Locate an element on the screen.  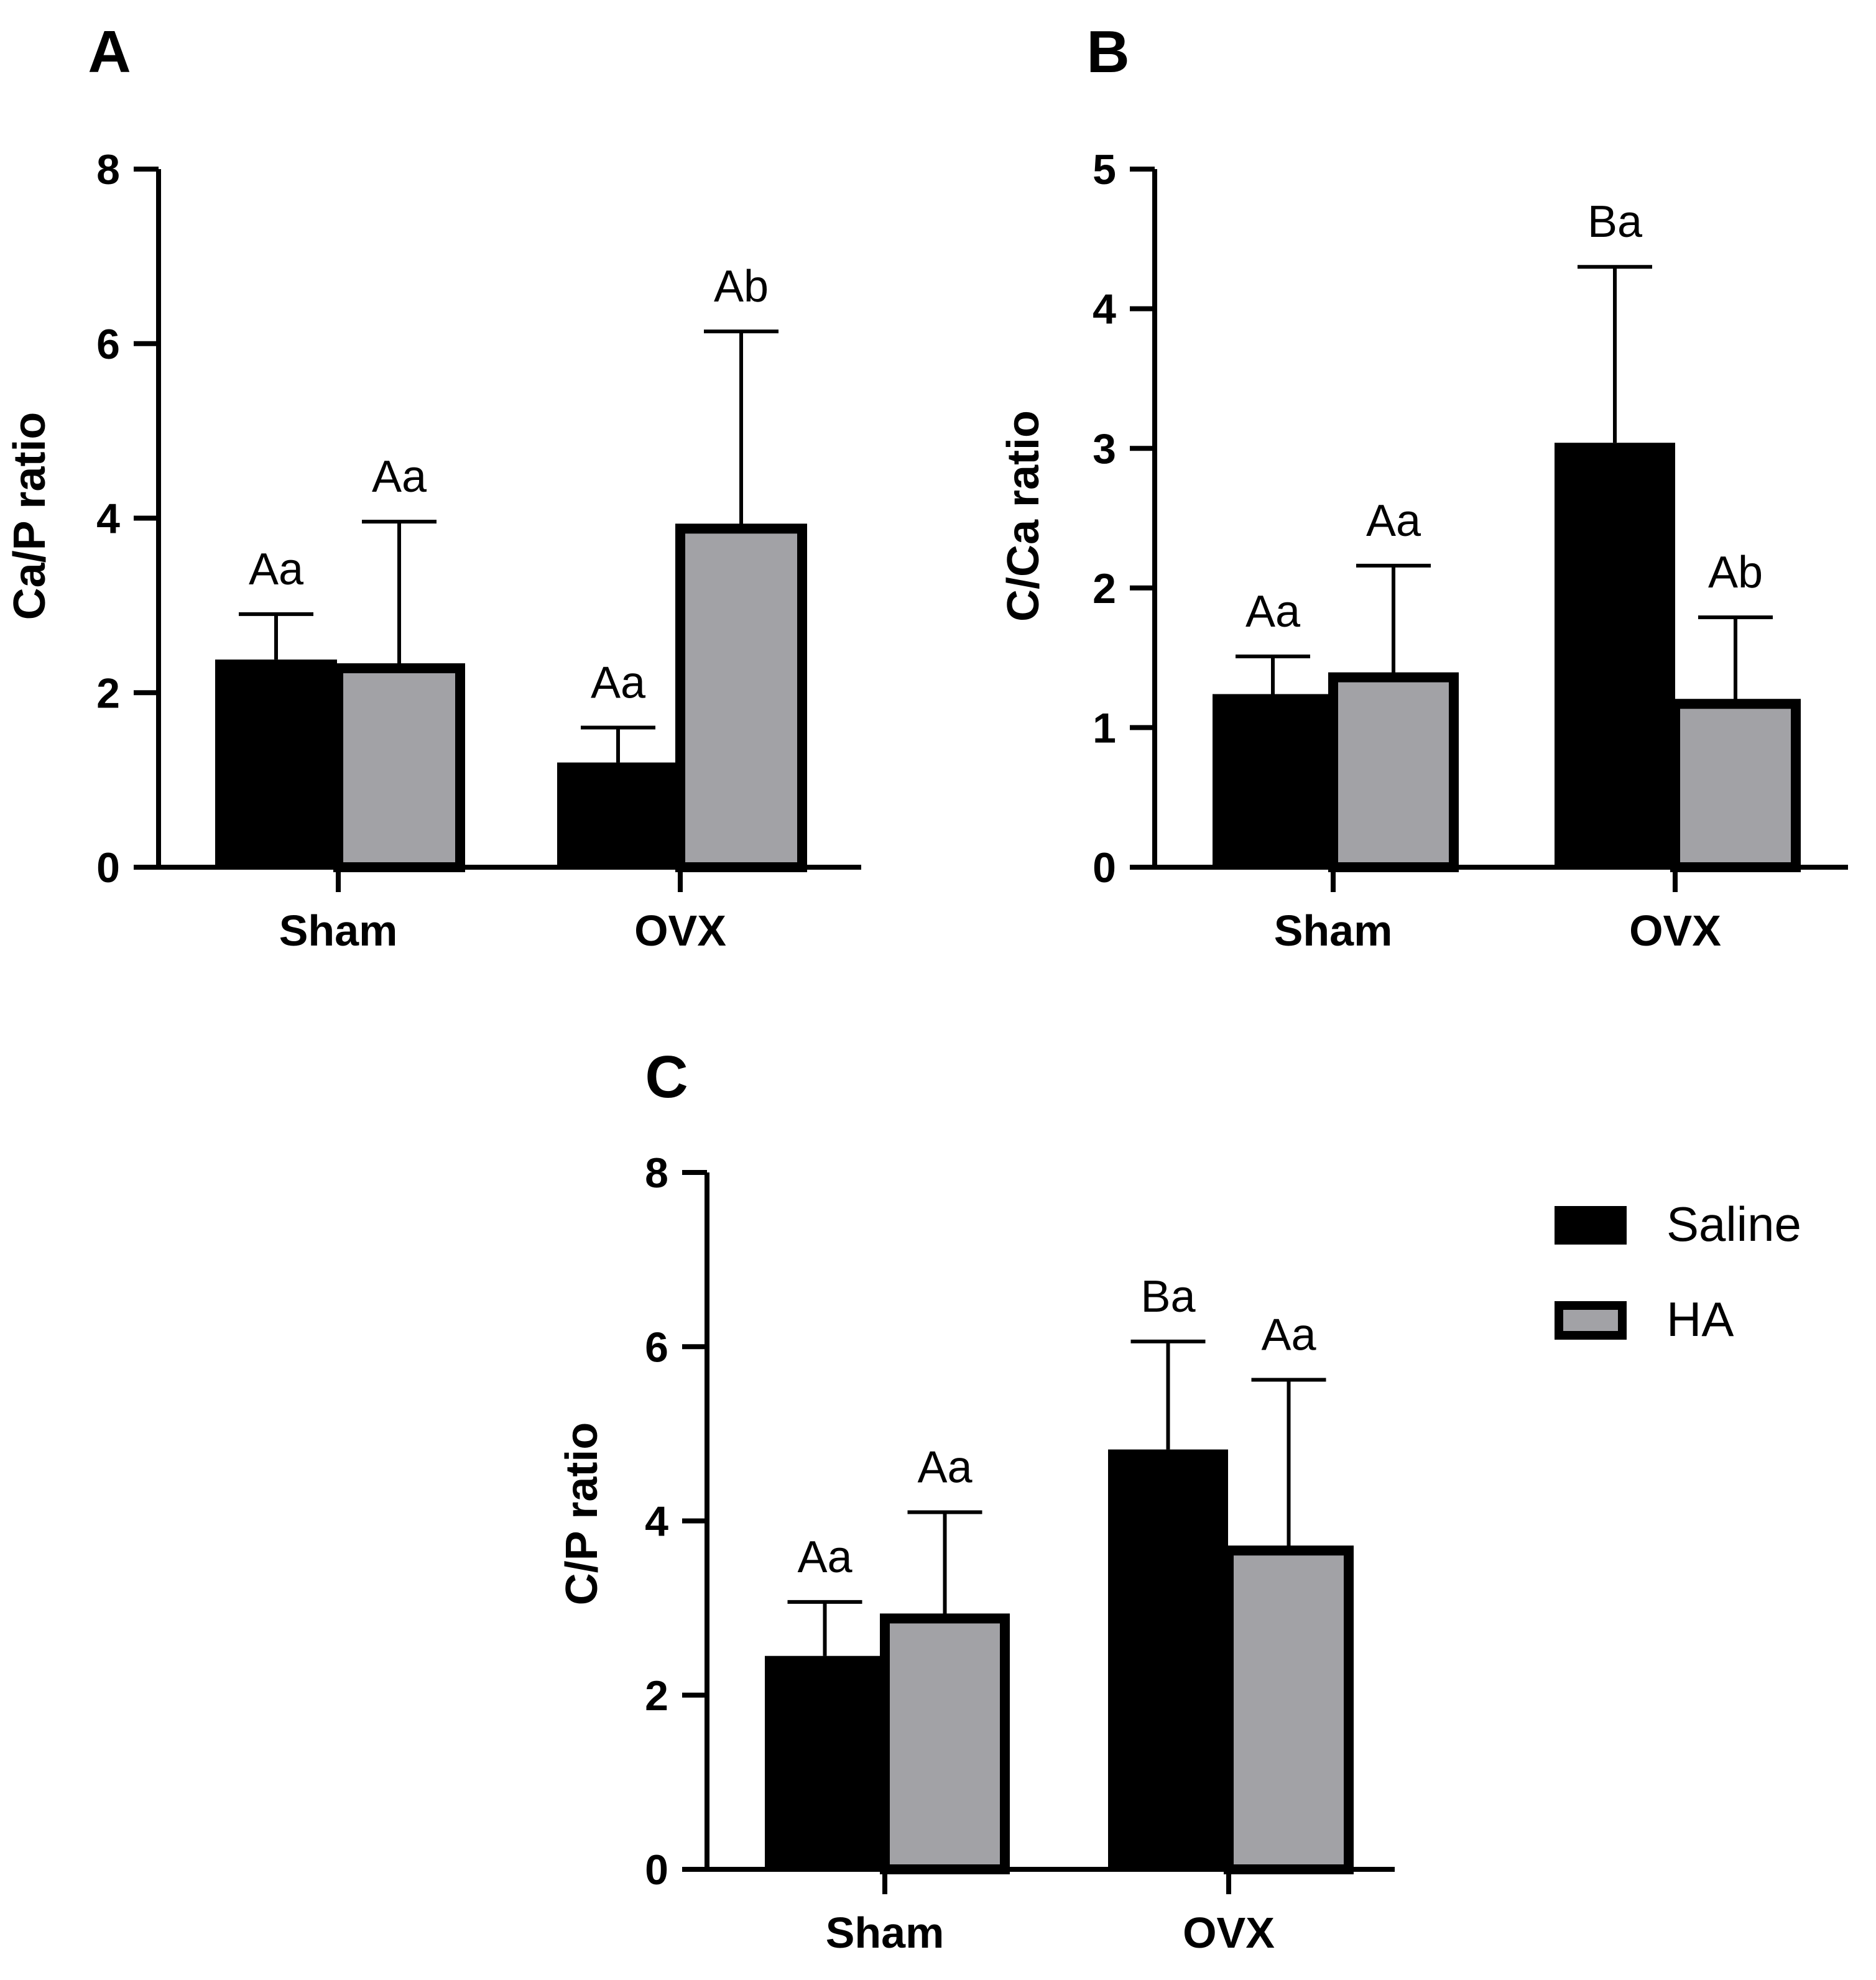
panel-letter: B is located at coordinates (1107, 52).